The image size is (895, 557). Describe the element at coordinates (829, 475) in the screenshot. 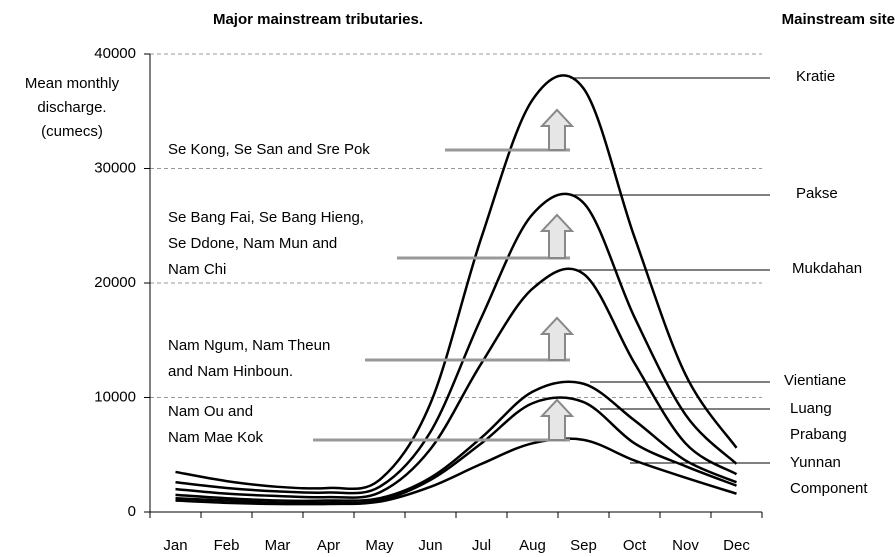

I see `legend-label: Yunnan Component` at that location.